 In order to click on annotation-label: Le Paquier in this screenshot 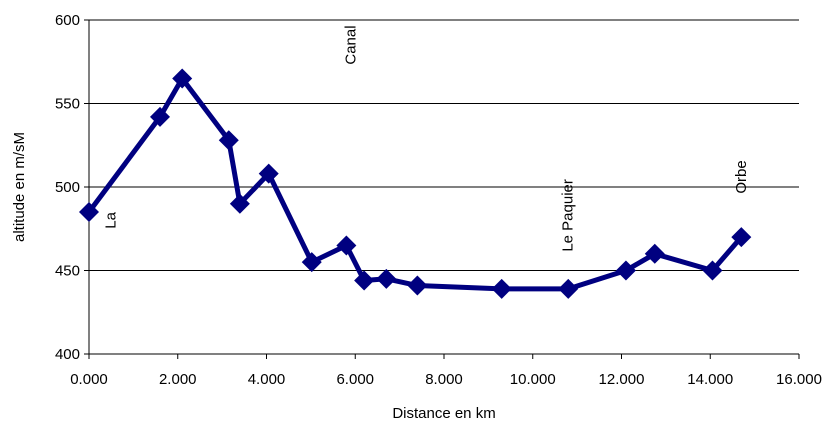, I will do `click(568, 215)`.